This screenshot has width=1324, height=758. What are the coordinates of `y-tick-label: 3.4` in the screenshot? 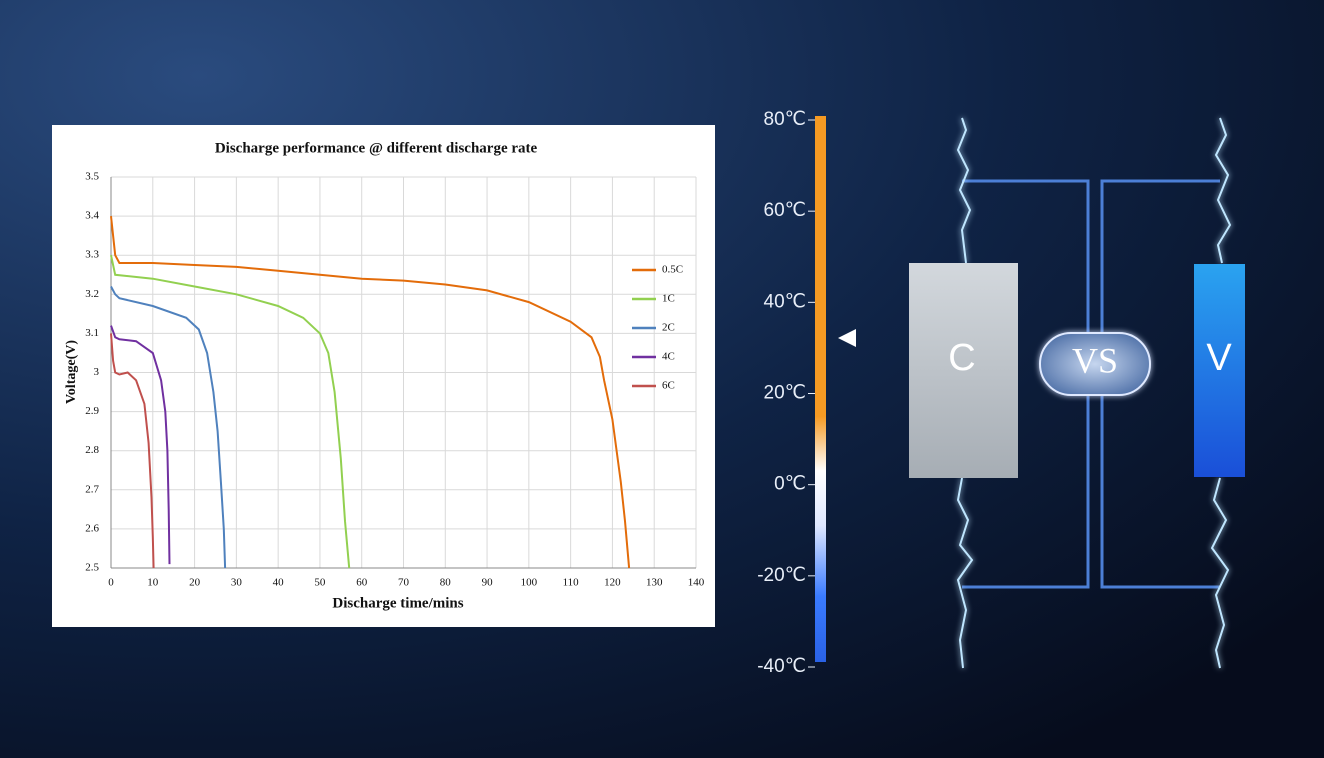 It's located at (92, 216).